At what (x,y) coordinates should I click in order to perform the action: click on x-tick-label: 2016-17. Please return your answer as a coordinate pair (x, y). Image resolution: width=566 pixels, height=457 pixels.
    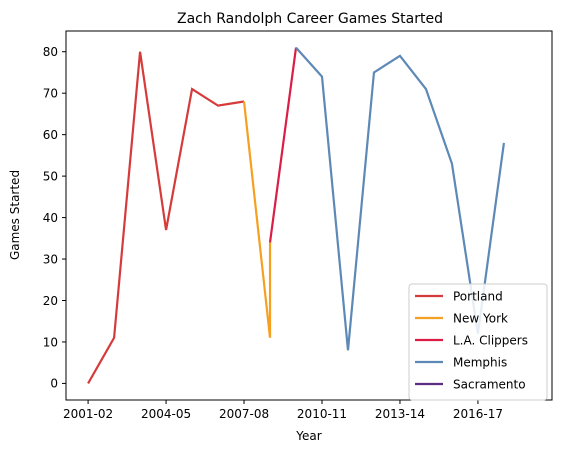
    Looking at the image, I should click on (478, 414).